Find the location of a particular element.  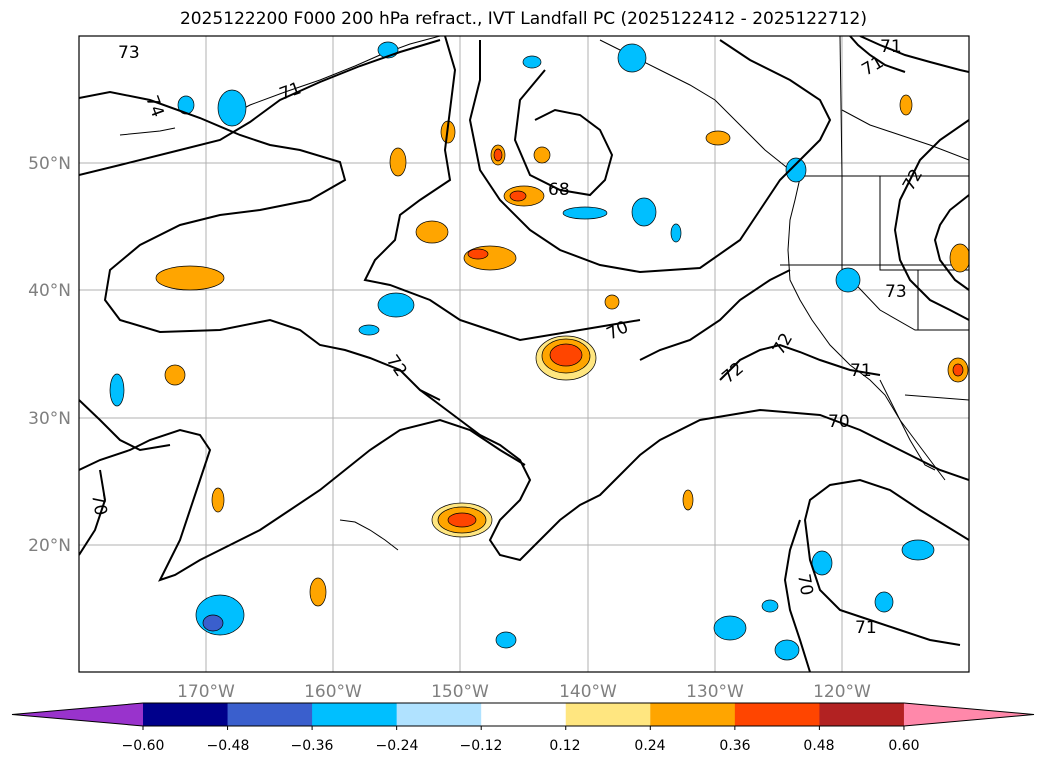

colorbar-tick-label: 0.36 is located at coordinates (734, 746).